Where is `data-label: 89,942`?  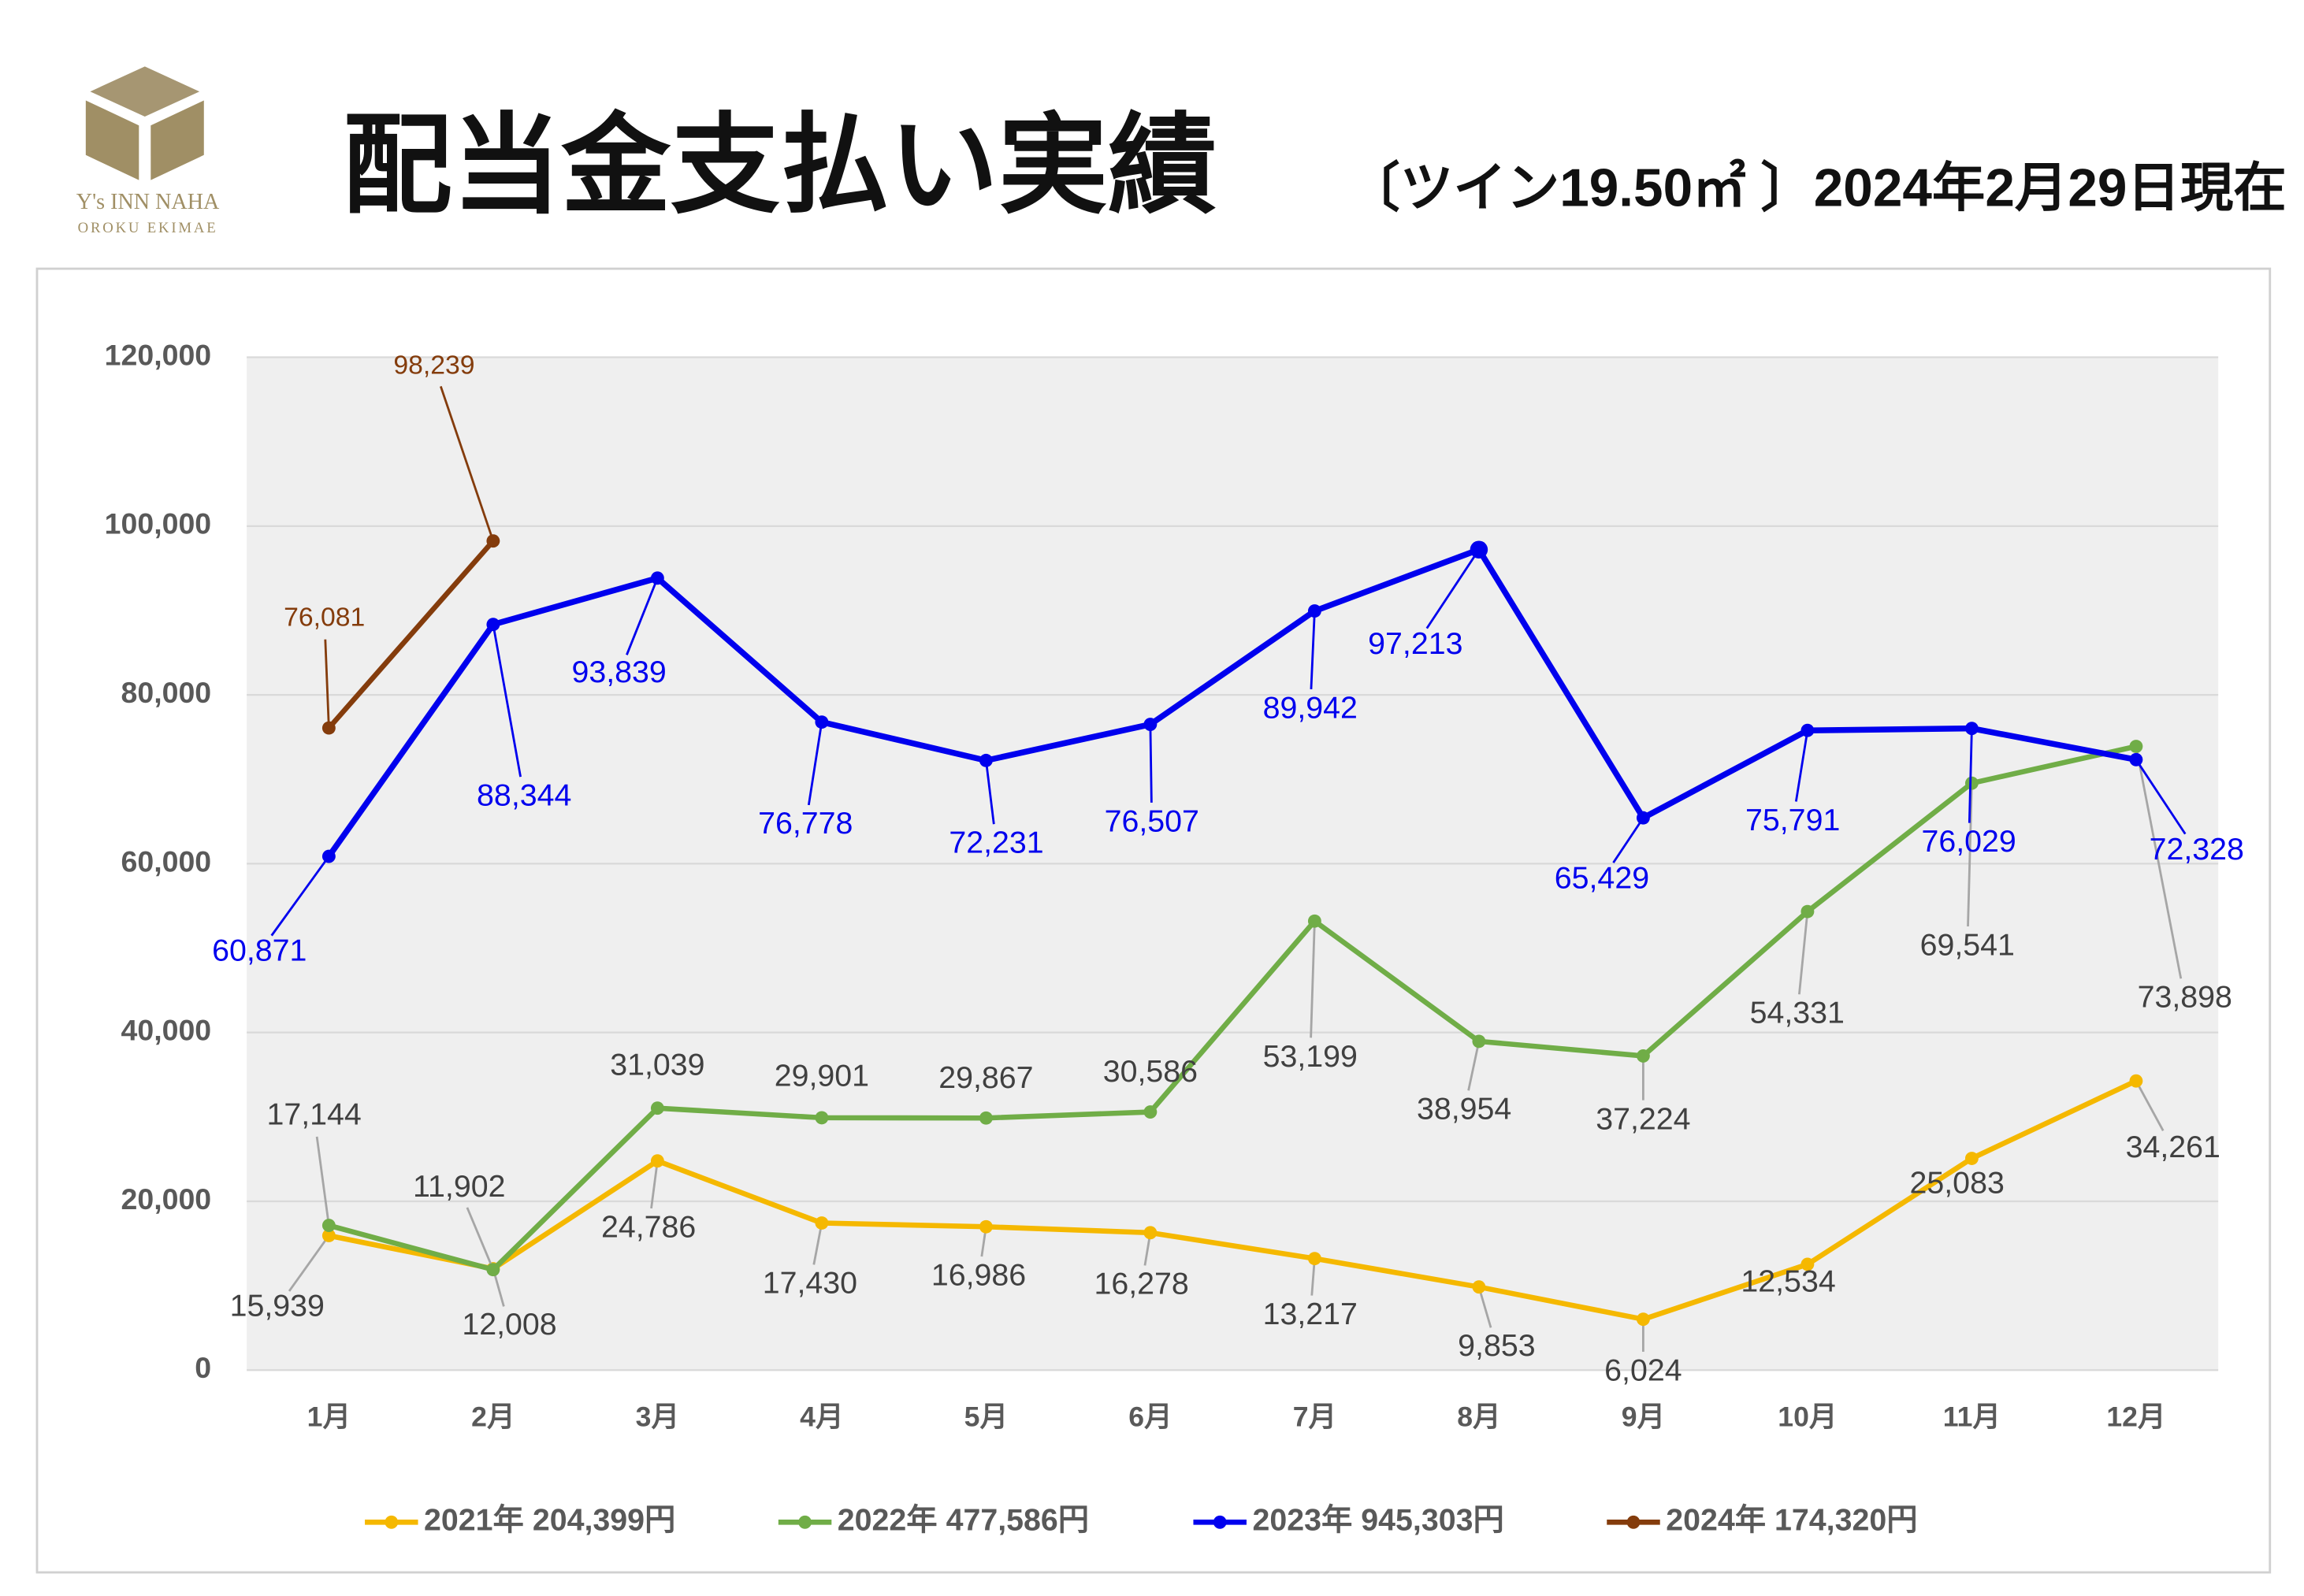 data-label: 89,942 is located at coordinates (1311, 708).